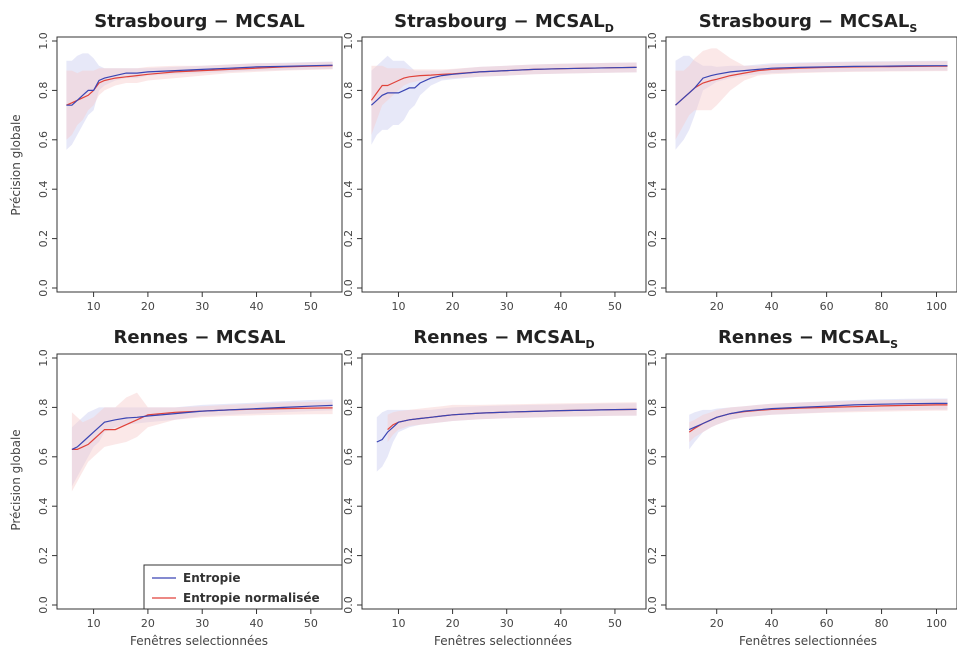  I want to click on x-tick-label: 80, so click(882, 623).